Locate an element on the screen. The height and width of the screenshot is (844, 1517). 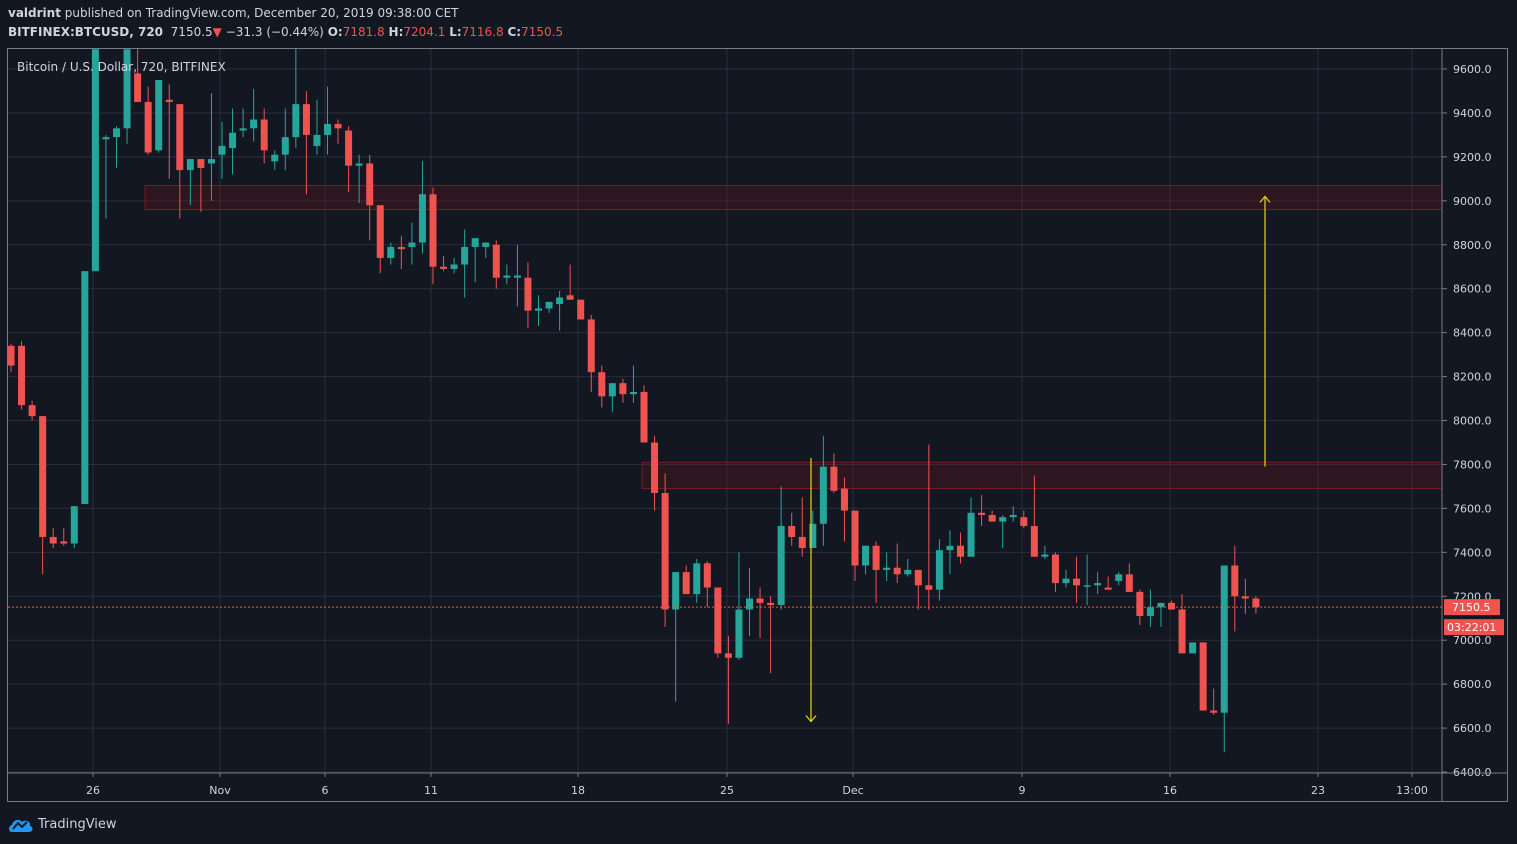
resistance-9000-zone is located at coordinates (793, 197).